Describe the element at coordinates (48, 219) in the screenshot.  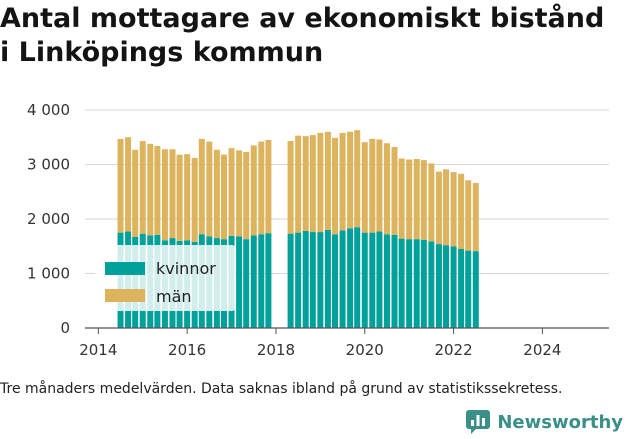
I see `y-tick-label: 2 000` at that location.